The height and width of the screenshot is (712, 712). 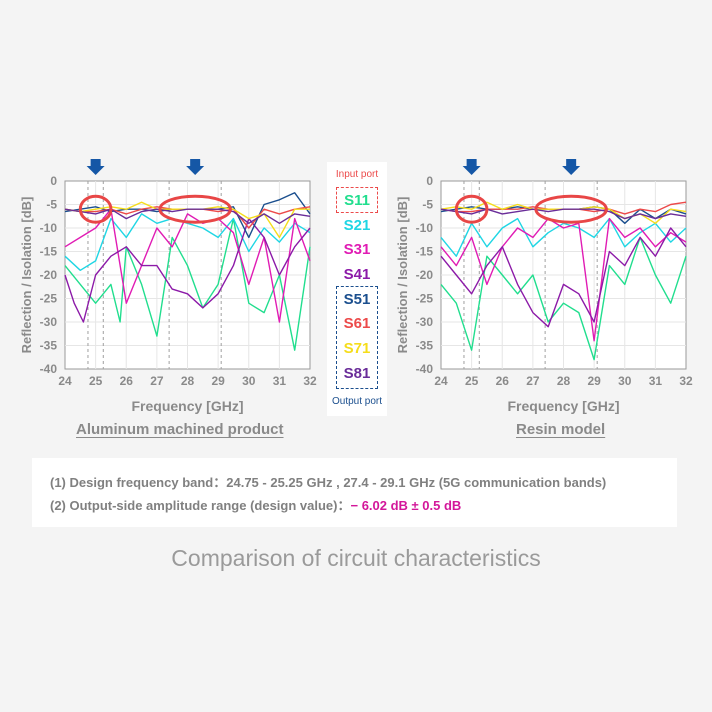 What do you see at coordinates (180, 429) in the screenshot?
I see `caption-aluminum: Aluminum machined product` at bounding box center [180, 429].